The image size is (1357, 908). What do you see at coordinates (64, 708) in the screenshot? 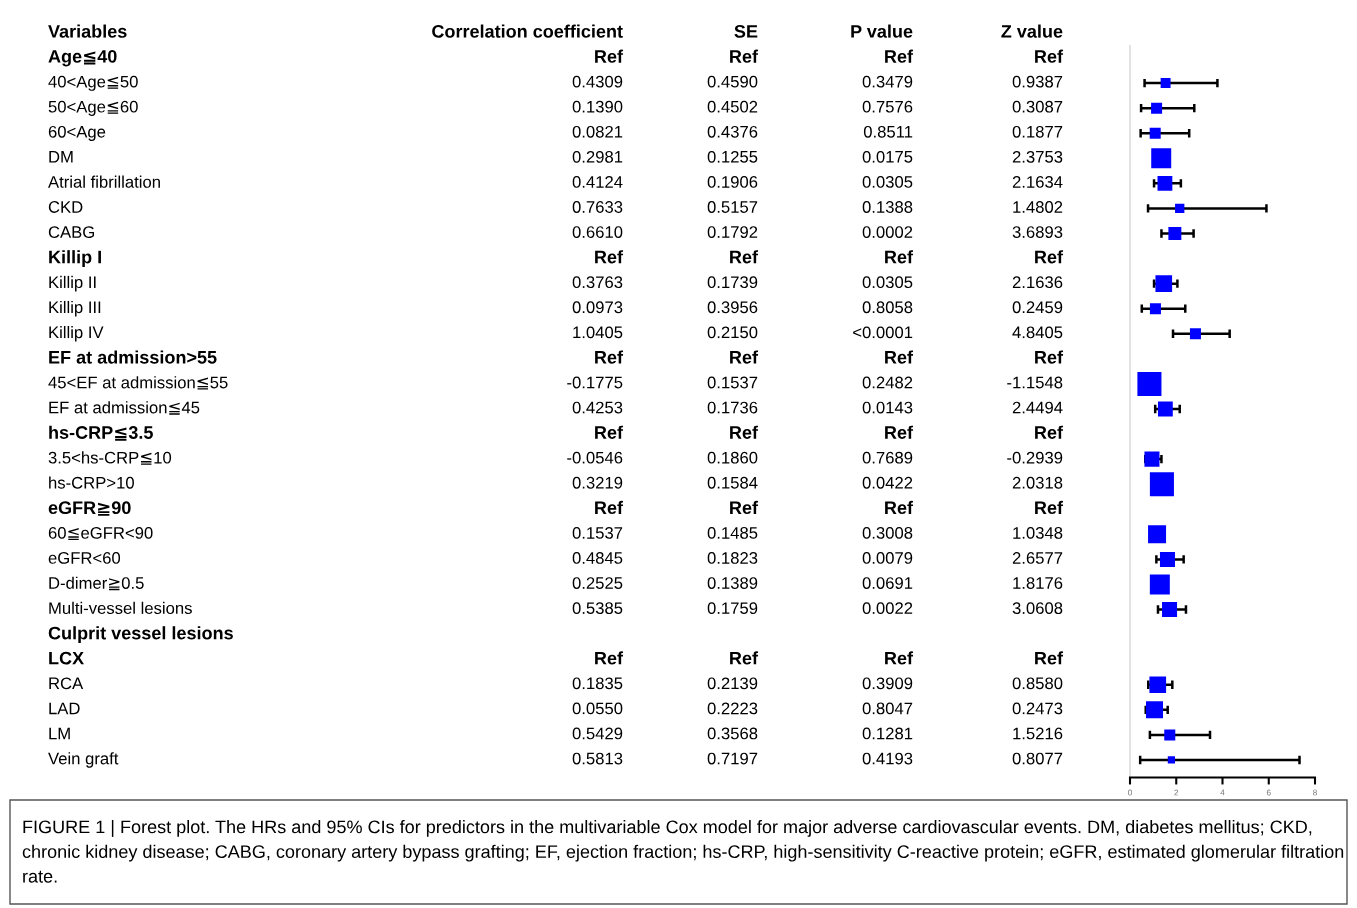
I see `category-label: LAD` at bounding box center [64, 708].